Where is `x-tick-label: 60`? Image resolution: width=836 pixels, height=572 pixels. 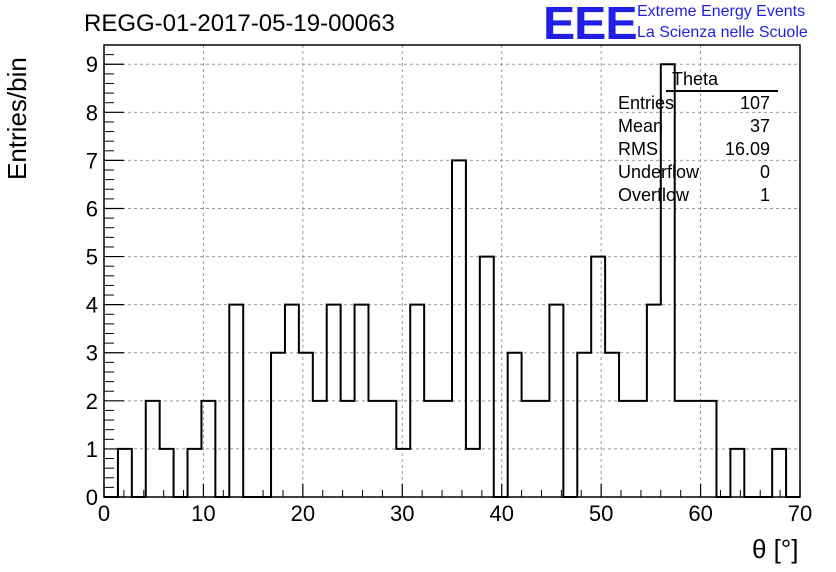 x-tick-label: 60 is located at coordinates (700, 513).